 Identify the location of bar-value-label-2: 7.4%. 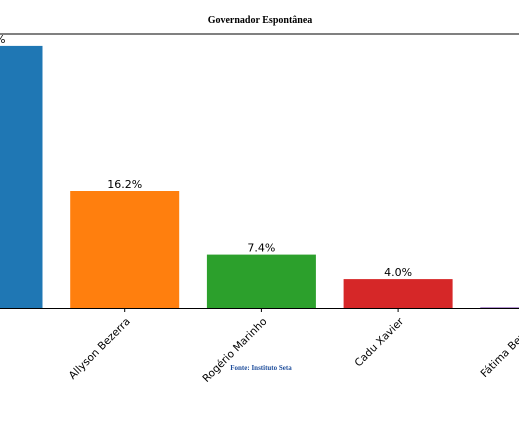
(261, 248).